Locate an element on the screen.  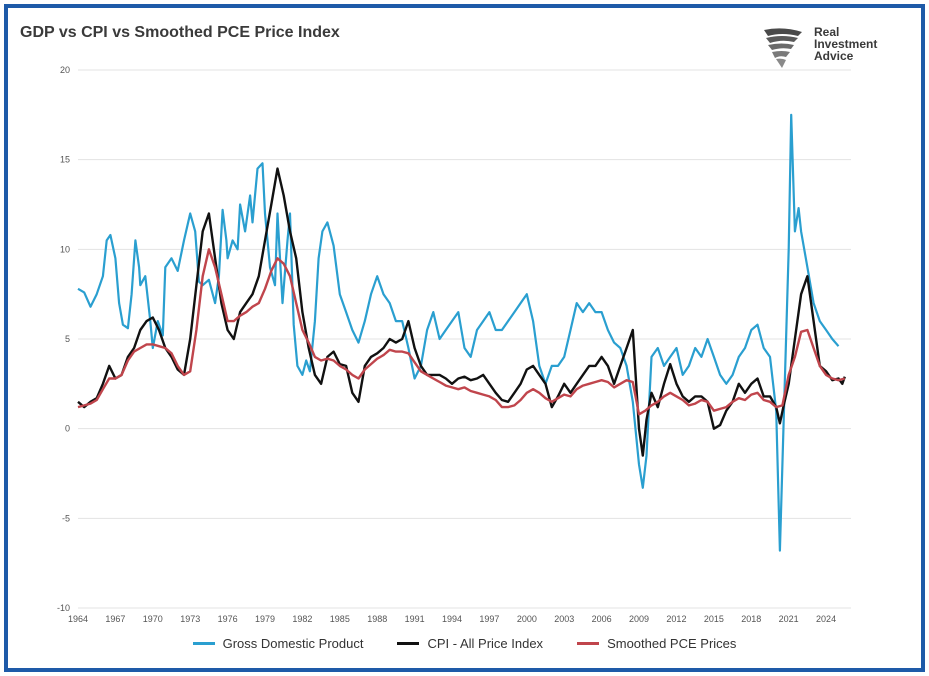
legend-item-pce: Smoothed PCE Prices is located at coordinates (656, 643).